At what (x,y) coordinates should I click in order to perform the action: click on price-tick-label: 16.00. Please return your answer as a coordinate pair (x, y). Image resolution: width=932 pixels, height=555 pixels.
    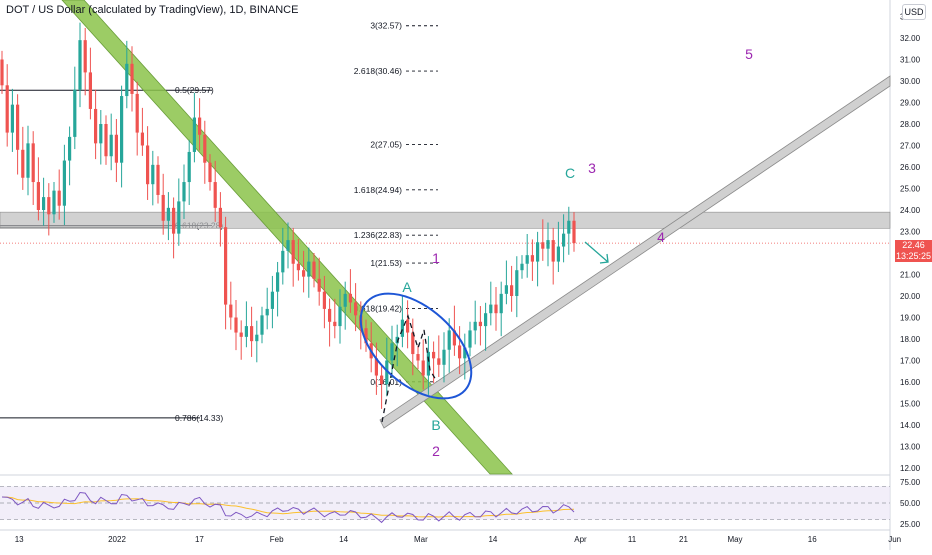
    Looking at the image, I should click on (910, 382).